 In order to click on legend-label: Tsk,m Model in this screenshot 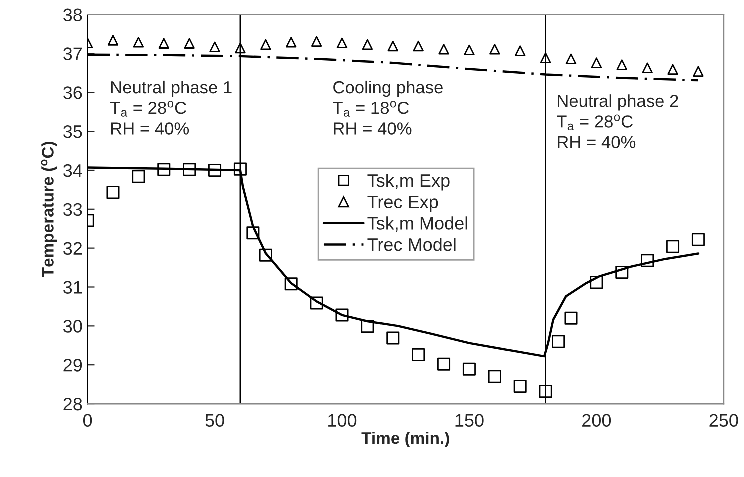, I will do `click(418, 224)`.